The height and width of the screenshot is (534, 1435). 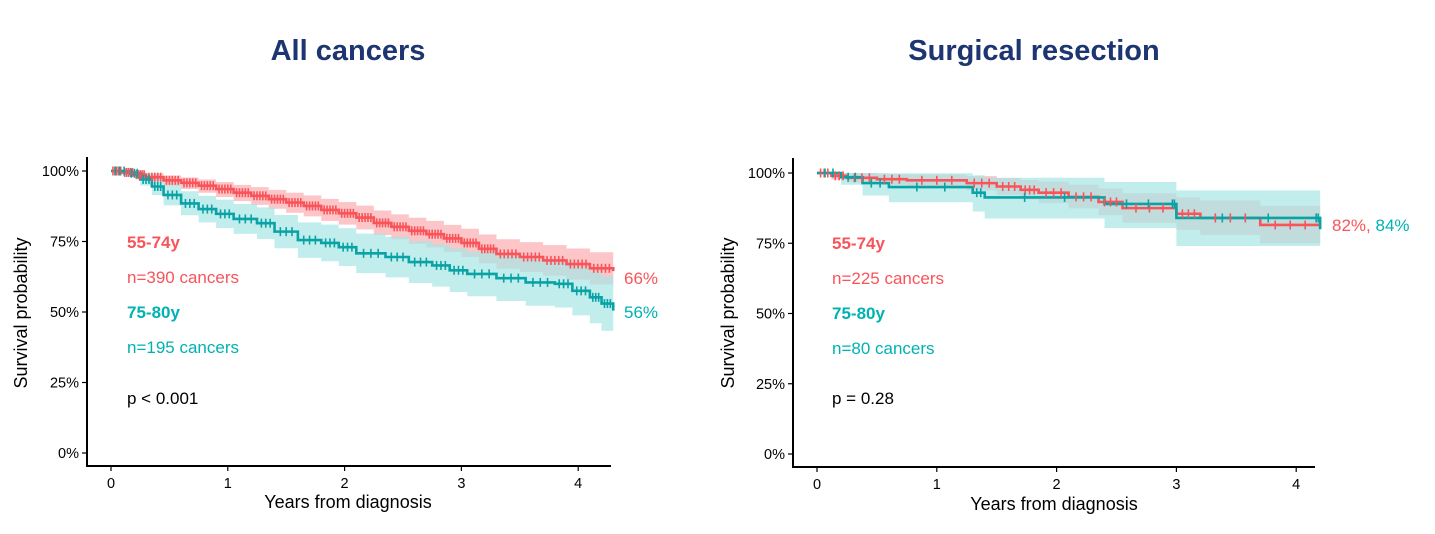 I want to click on group1-n: n=390 cancers, so click(x=183, y=277).